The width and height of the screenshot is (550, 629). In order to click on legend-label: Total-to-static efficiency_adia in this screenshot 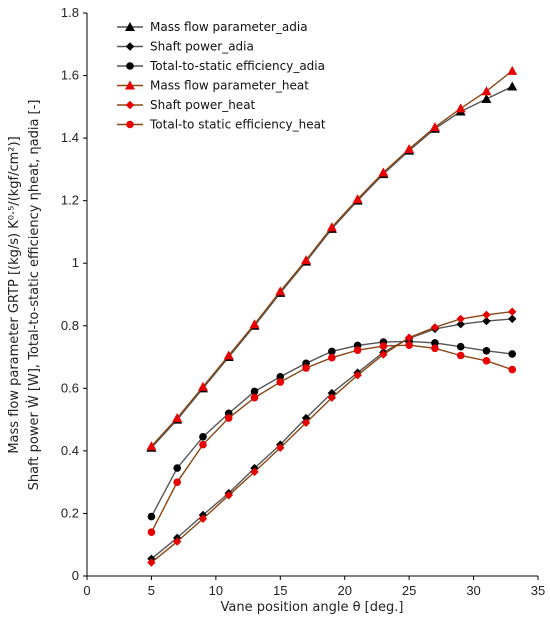, I will do `click(237, 66)`.